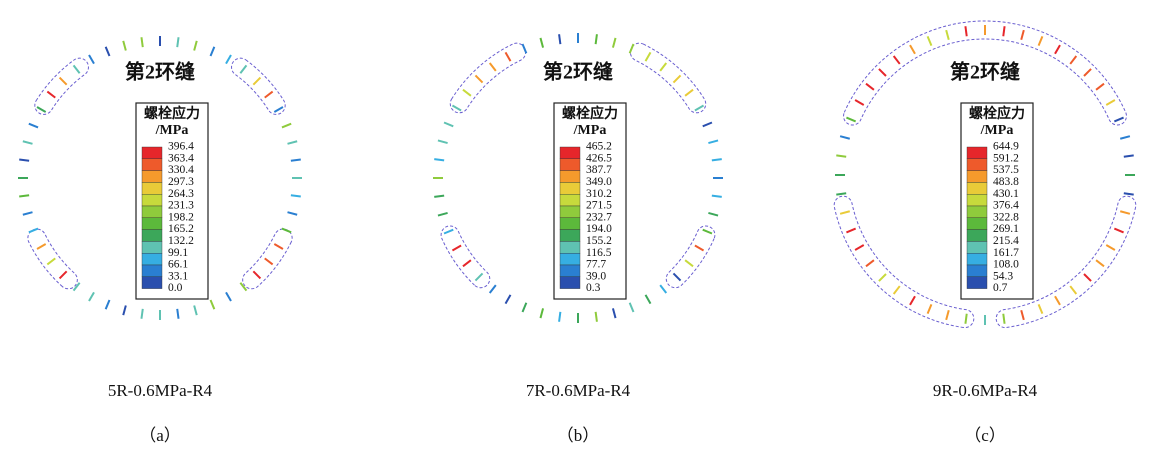 This screenshot has height=454, width=1172. I want to click on legend-label: 264.3, so click(181, 194).